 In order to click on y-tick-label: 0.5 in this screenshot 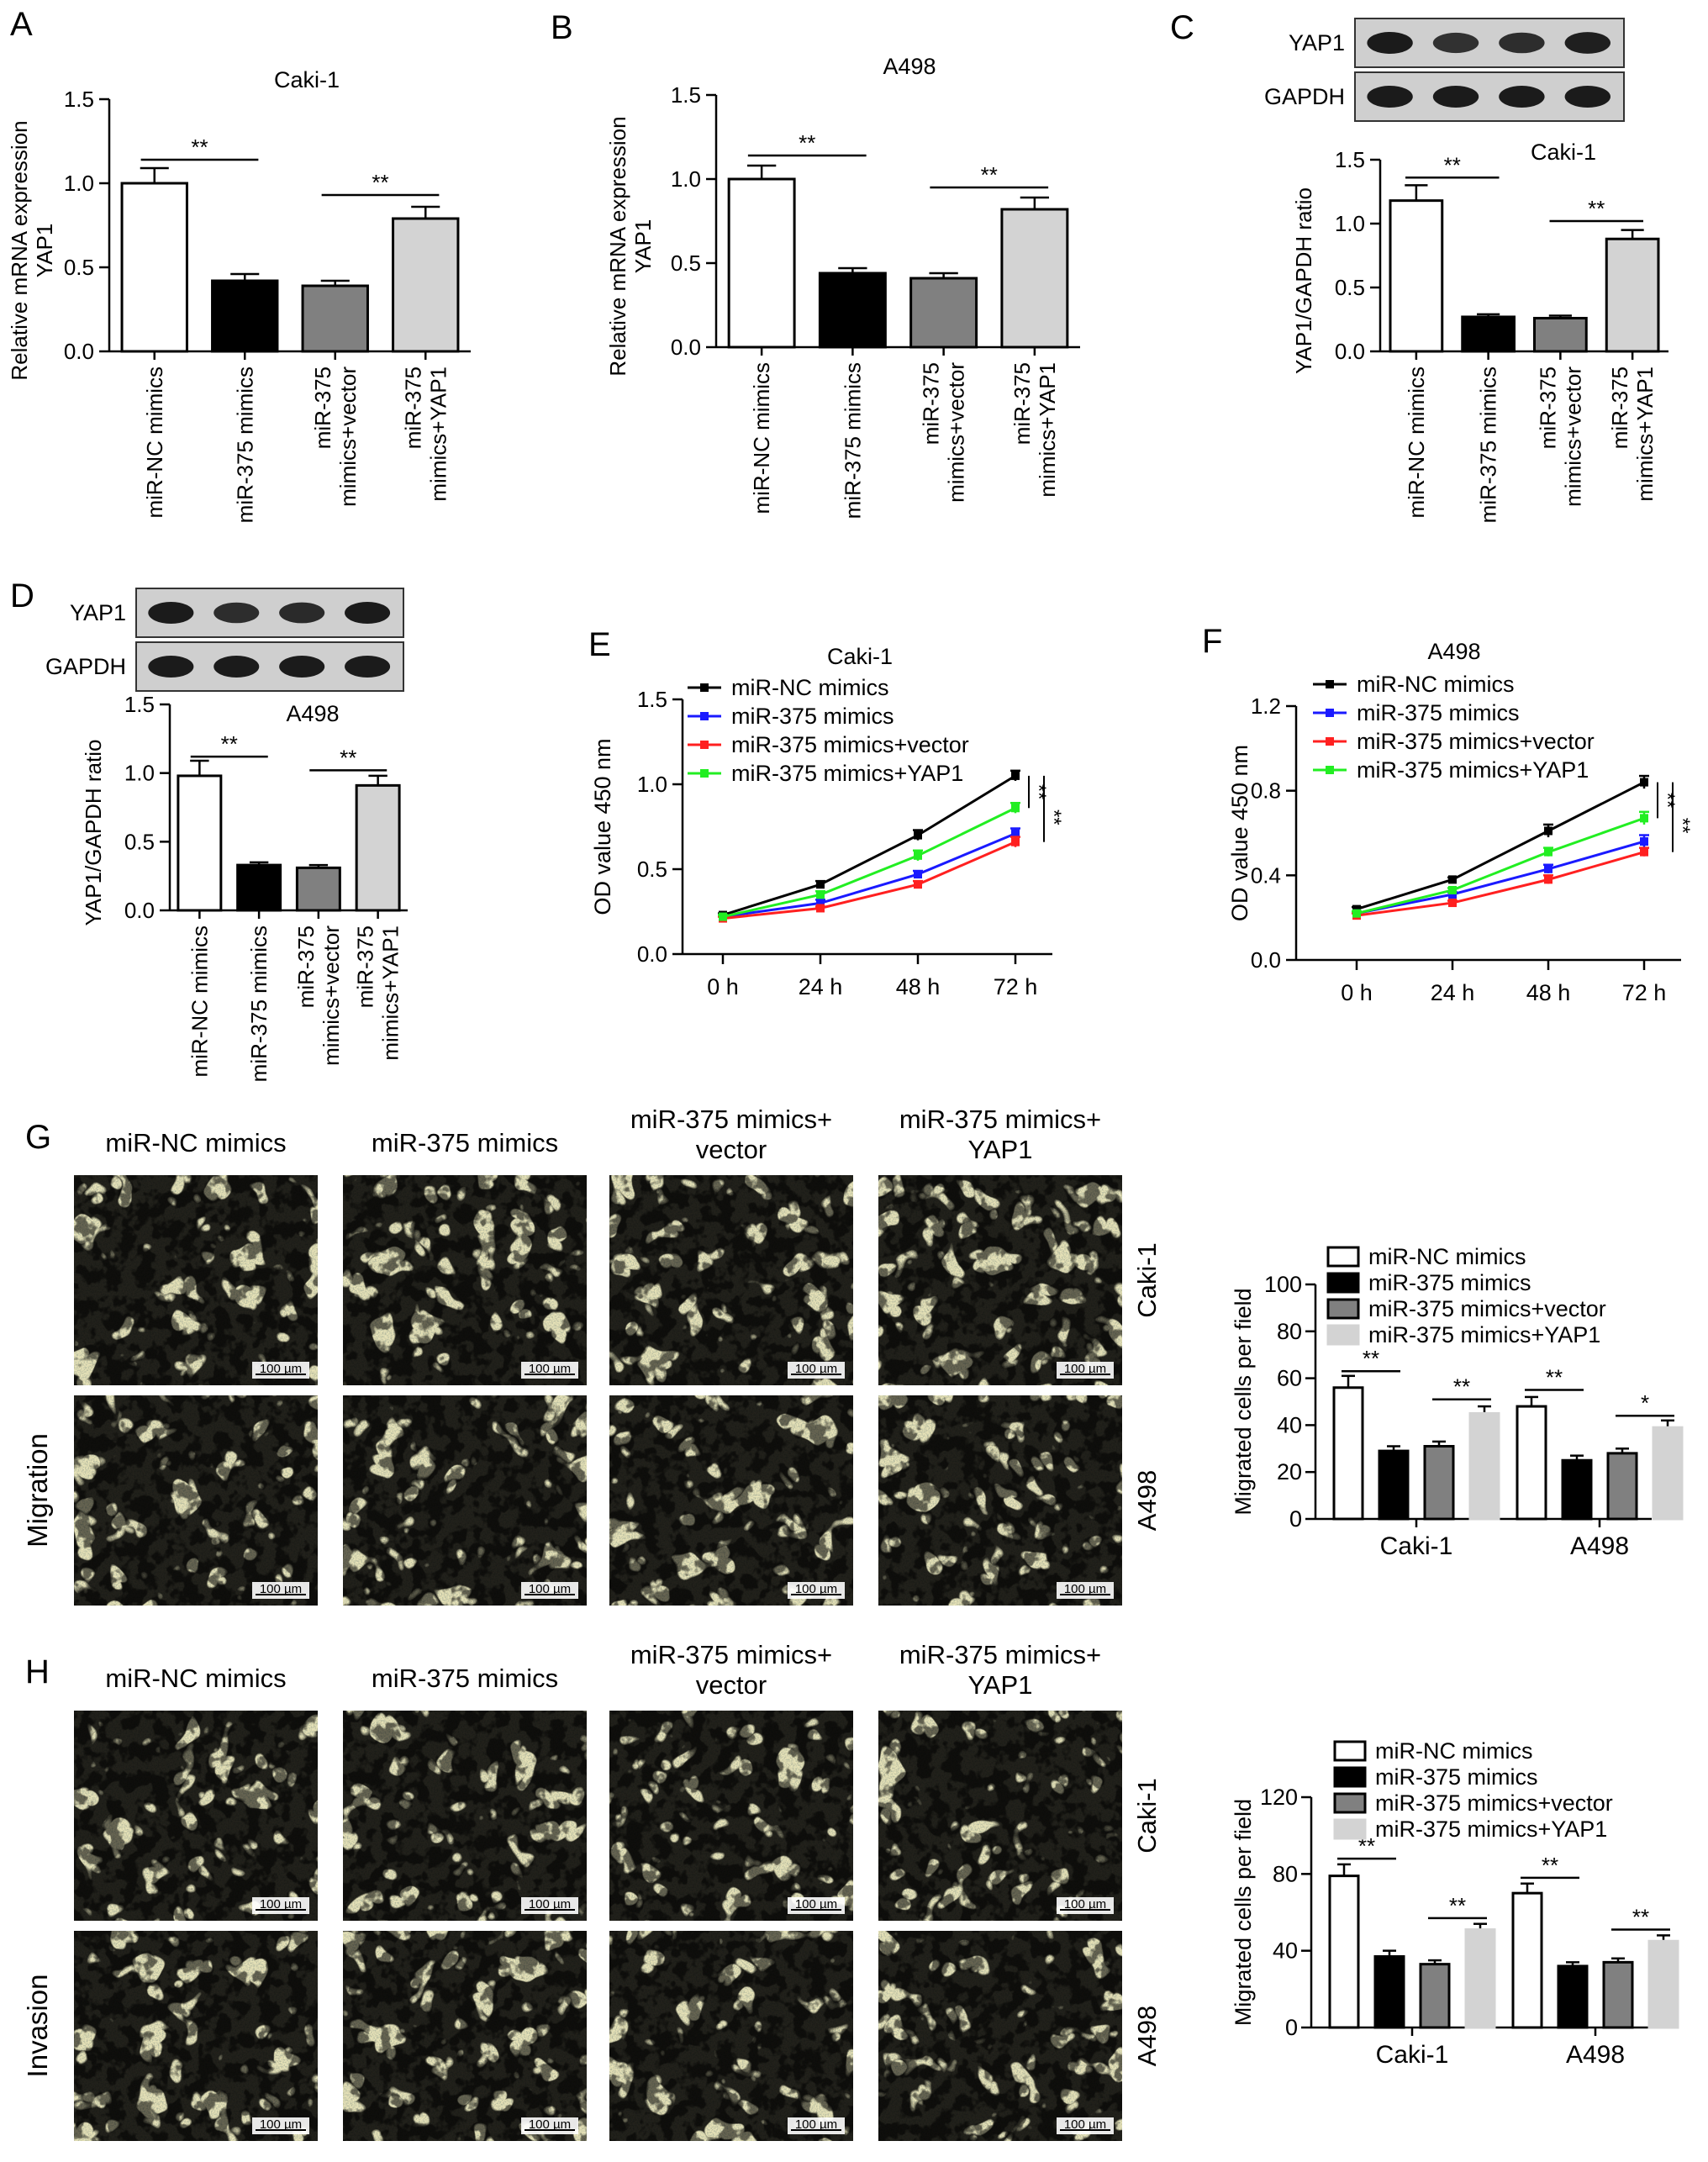, I will do `click(79, 267)`.